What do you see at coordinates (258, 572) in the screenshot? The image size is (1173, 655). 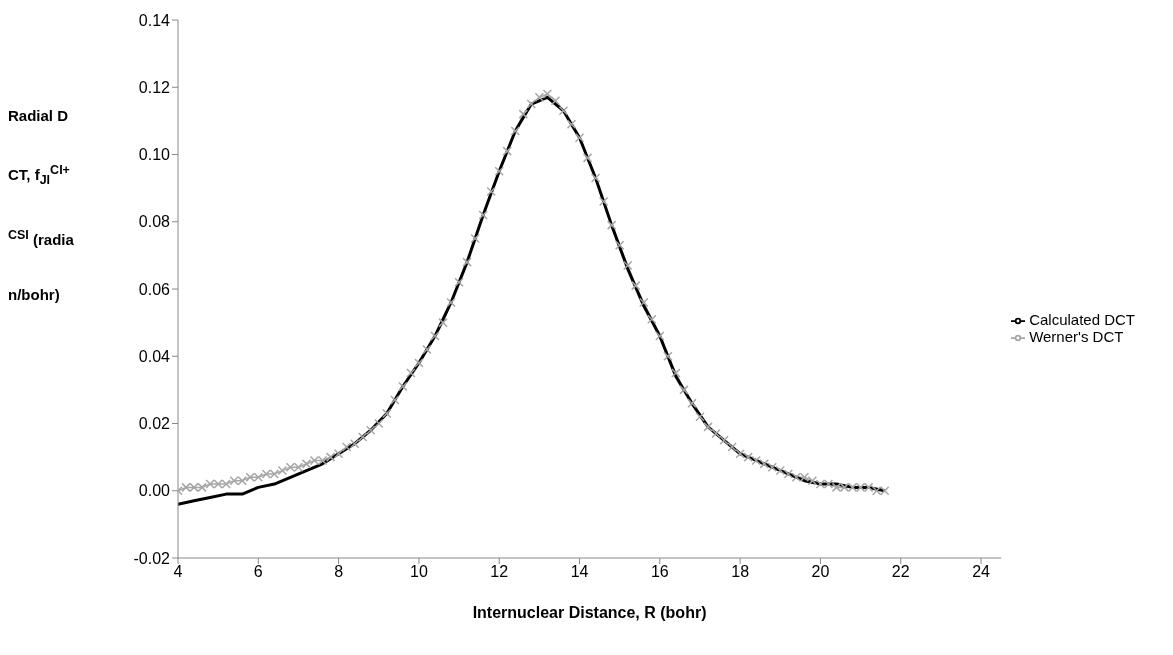 I see `x-tick-label: 6` at bounding box center [258, 572].